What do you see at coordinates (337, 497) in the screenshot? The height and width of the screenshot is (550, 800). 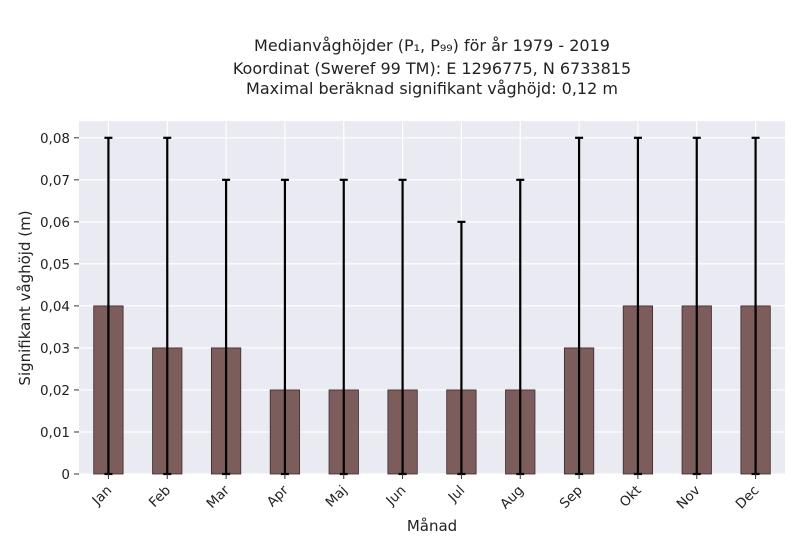 I see `x-tick-label-maj: Maj` at bounding box center [337, 497].